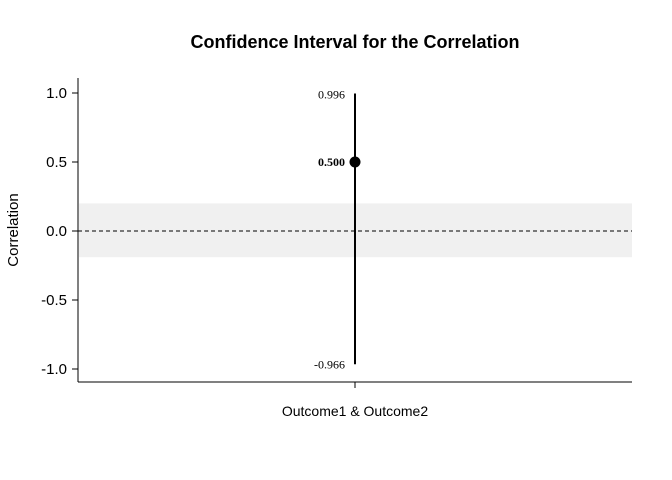 This screenshot has height=480, width=672. Describe the element at coordinates (331, 162) in the screenshot. I see `estimate-label: 0.500` at that location.